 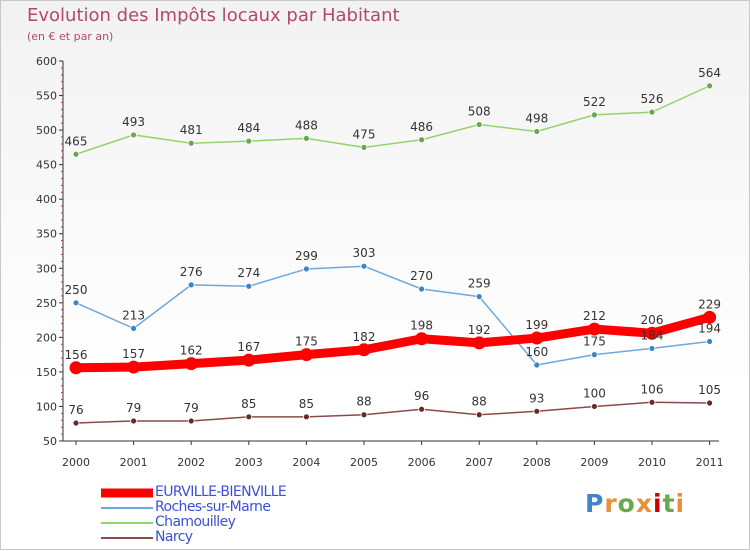 I want to click on data-label: 274, so click(x=248, y=273).